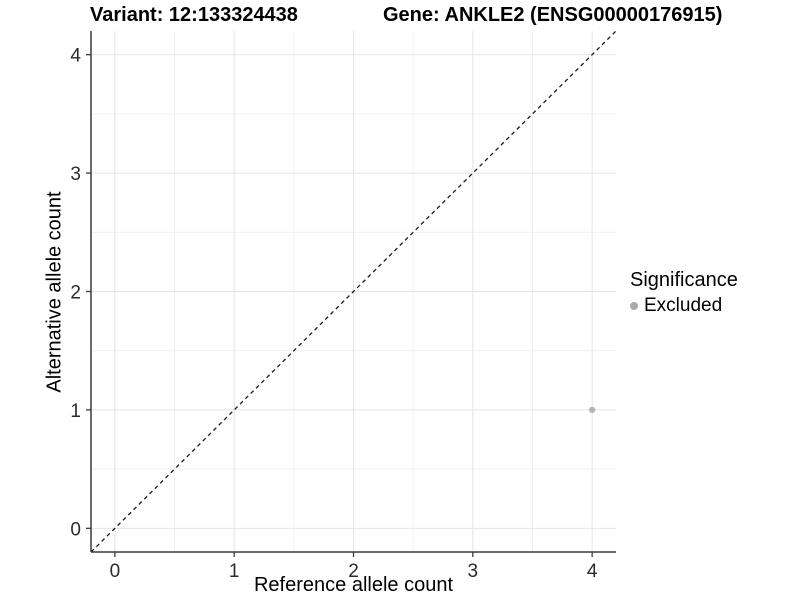 The height and width of the screenshot is (600, 800). Describe the element at coordinates (54, 292) in the screenshot. I see `y-axis-title: Alternative allele count` at that location.